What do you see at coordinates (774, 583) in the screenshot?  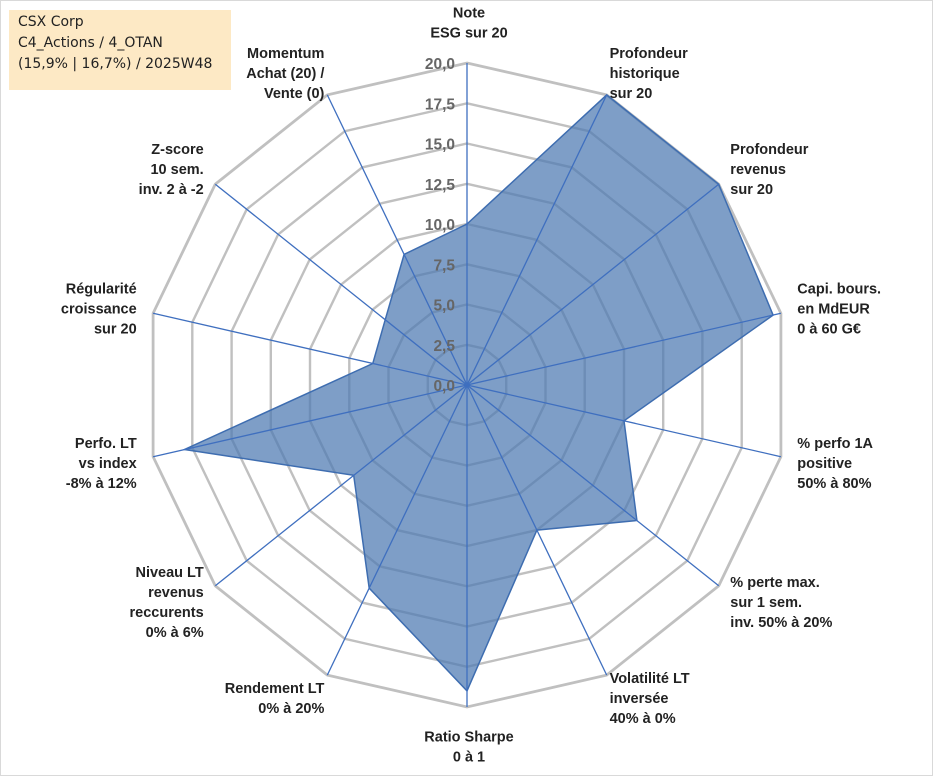 I see `axis-label-line: % perte max.` at bounding box center [774, 583].